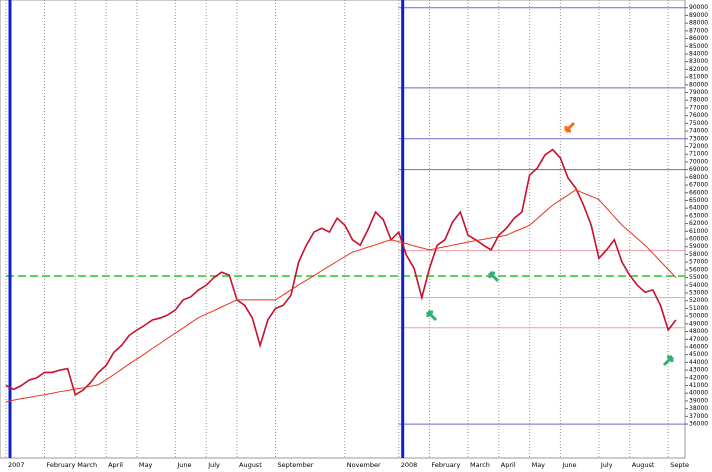 This screenshot has width=712, height=472. I want to click on y-tick-label: 57000, so click(698, 262).